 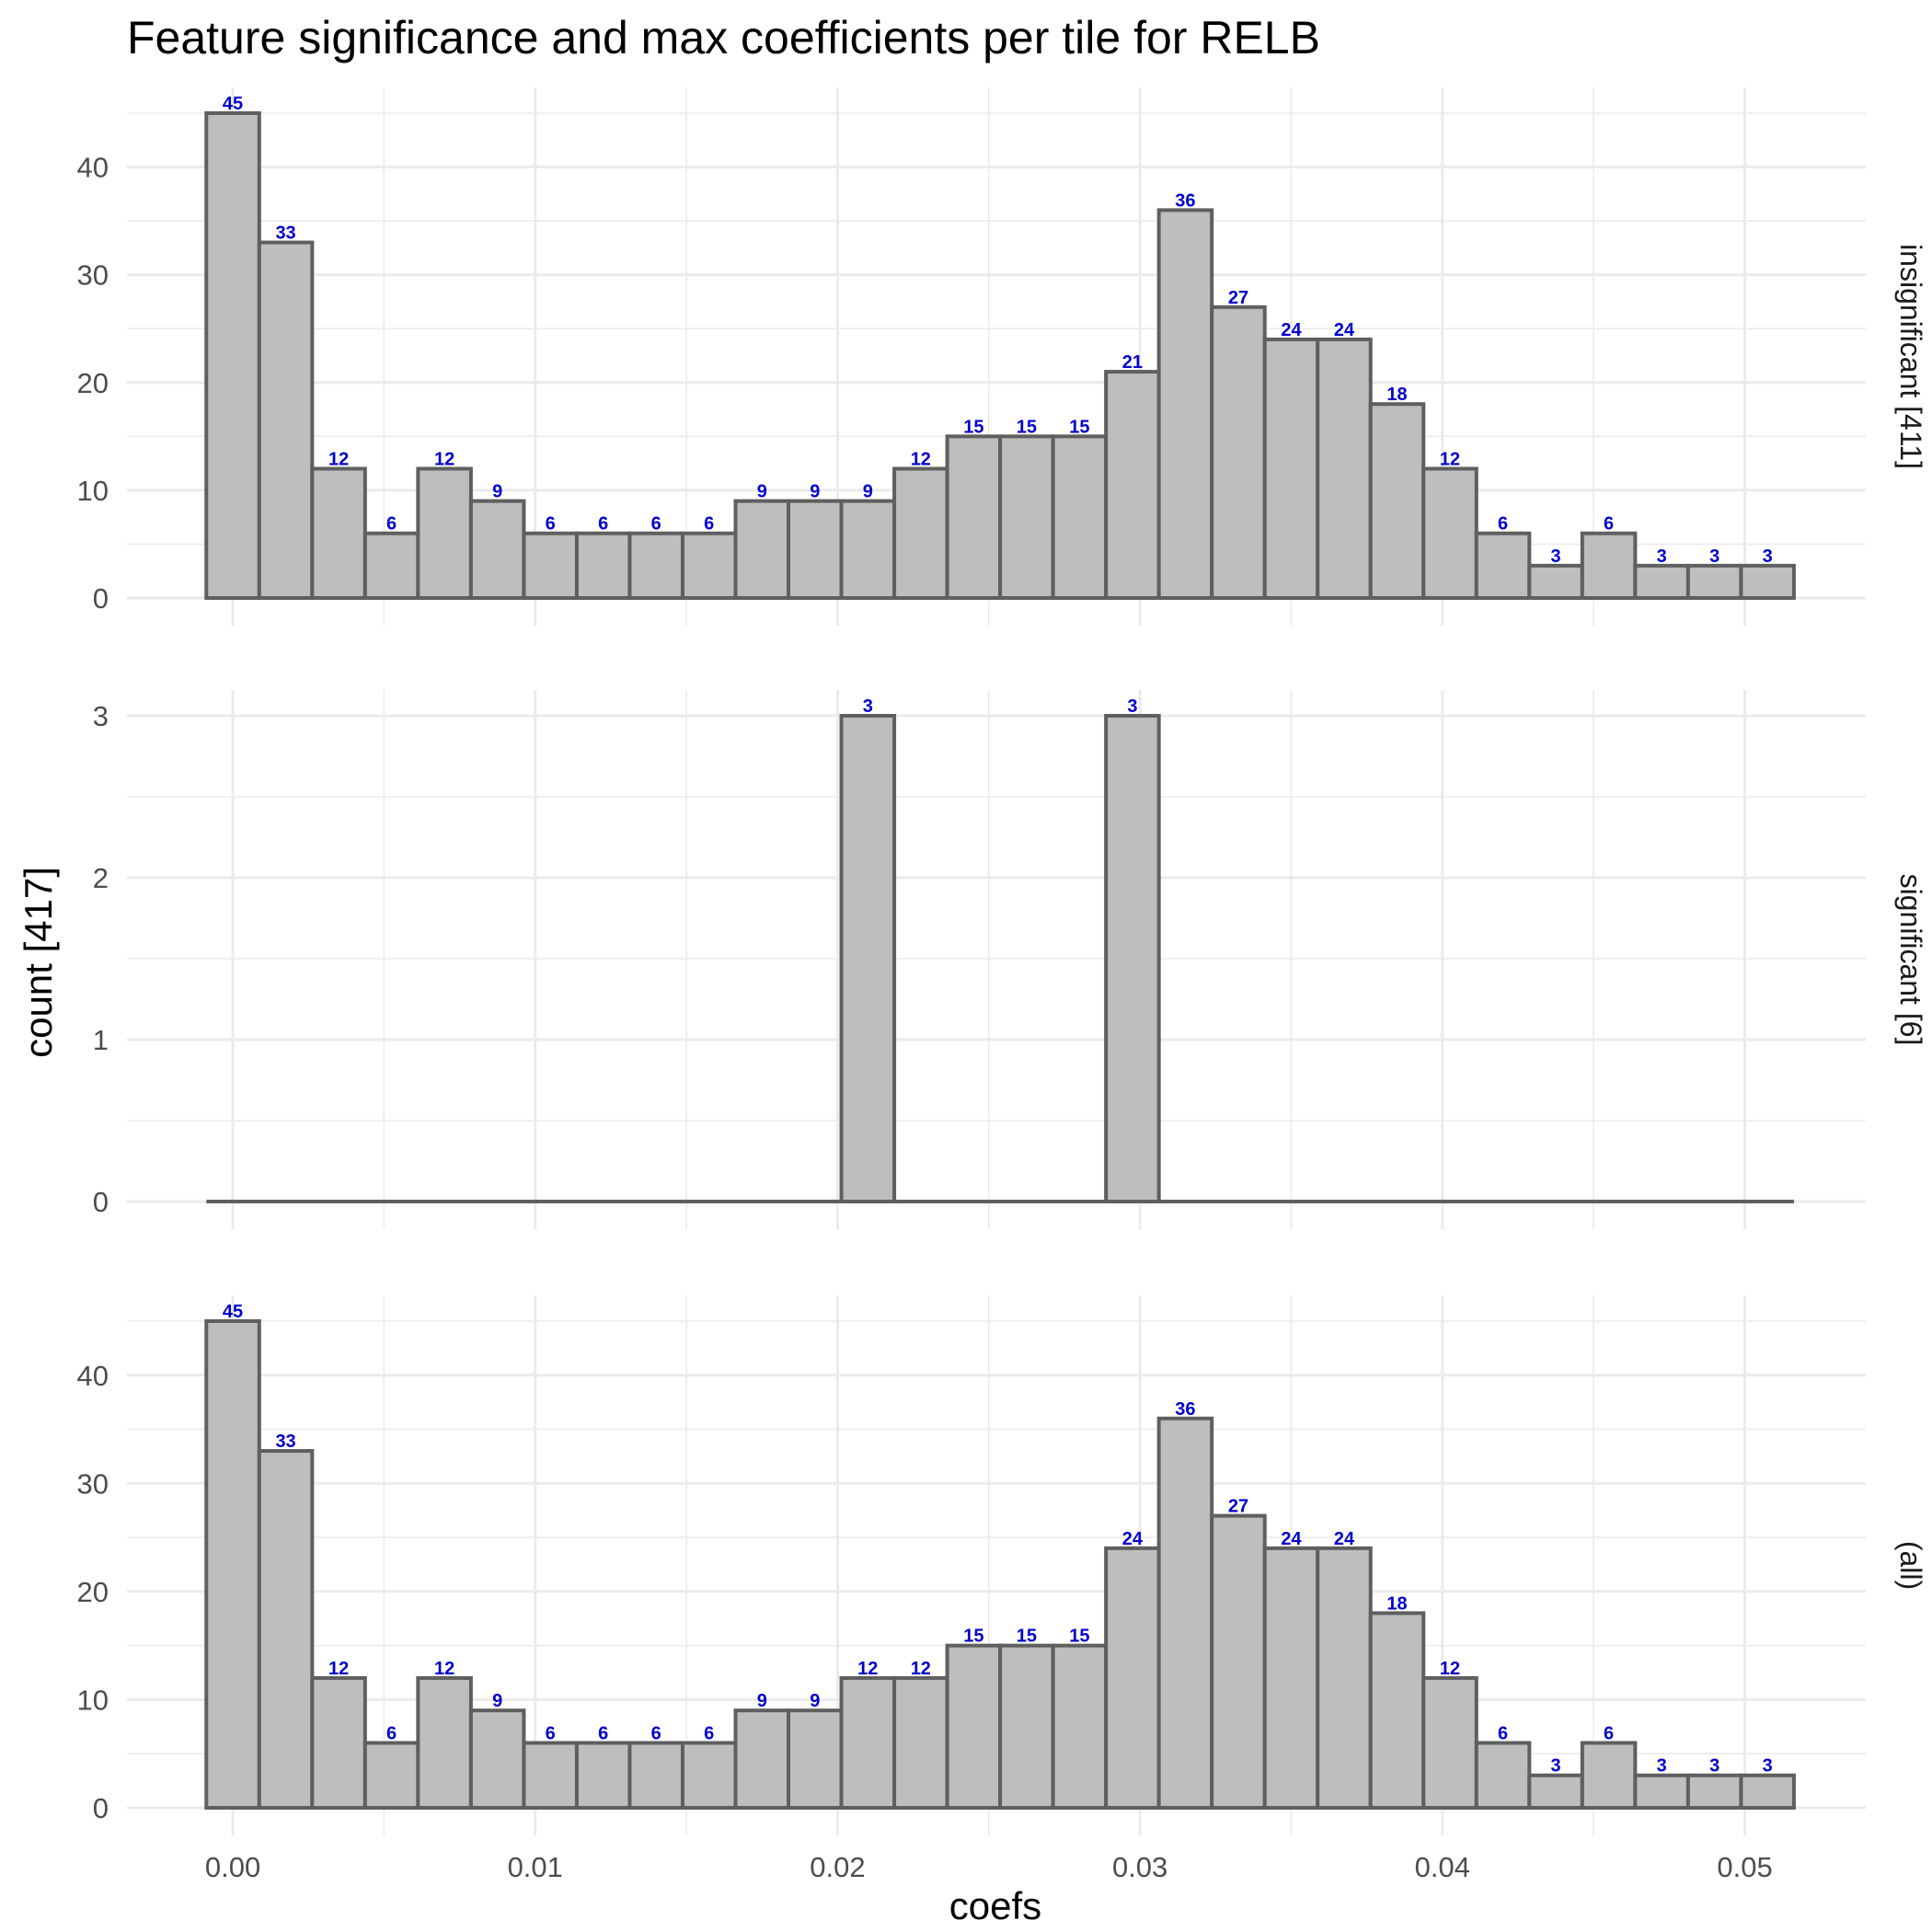 I want to click on x-tick-label: 0.02, so click(x=837, y=1867).